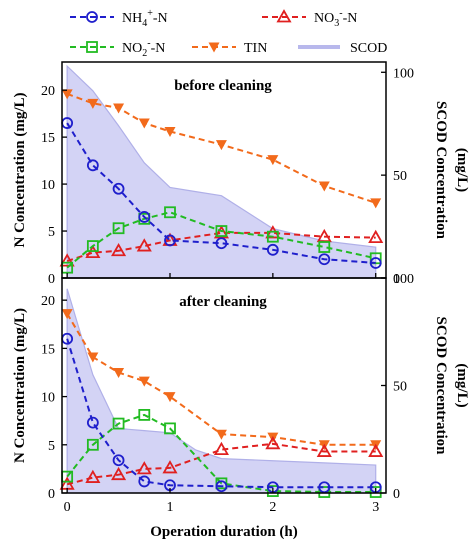  What do you see at coordinates (143, 48) in the screenshot?
I see `legend-label-no2: NO2--N` at bounding box center [143, 48].